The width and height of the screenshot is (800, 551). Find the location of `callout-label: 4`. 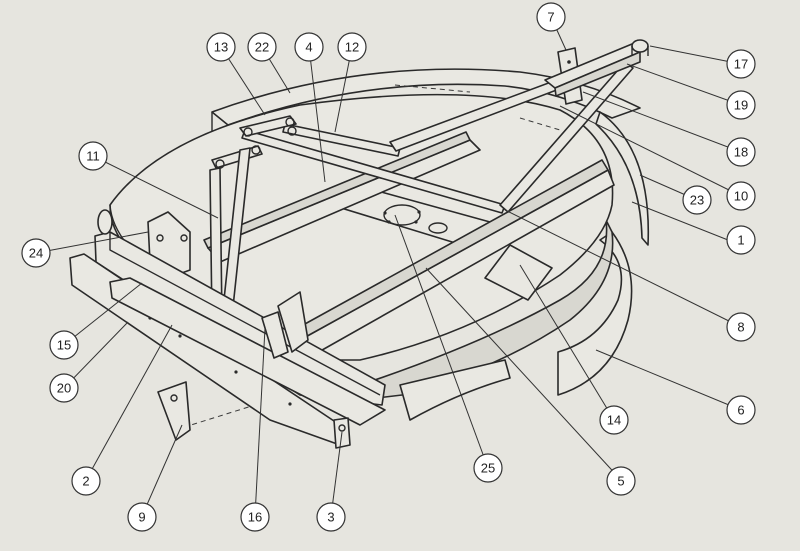

callout-label: 4 is located at coordinates (308, 47).